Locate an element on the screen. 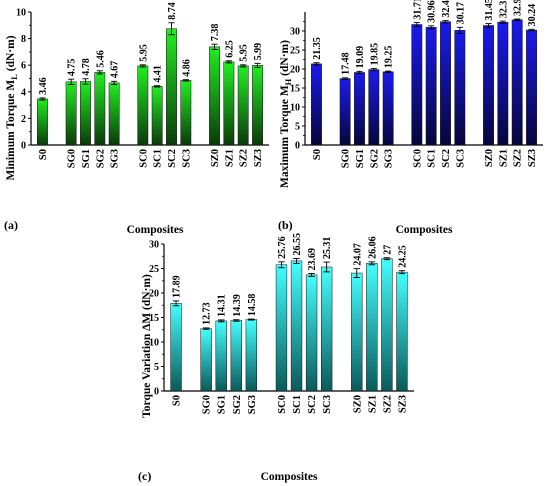 This screenshot has width=550, height=486. chart-c-data-label: 27 is located at coordinates (387, 250).